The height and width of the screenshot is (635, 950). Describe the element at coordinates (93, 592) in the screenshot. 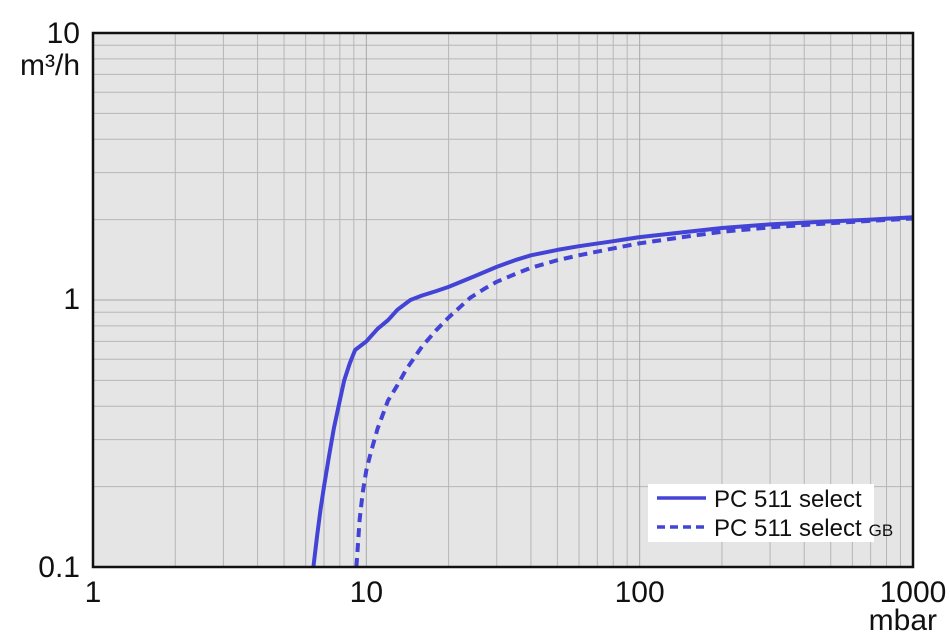

I see `x-tick-label: 1` at that location.